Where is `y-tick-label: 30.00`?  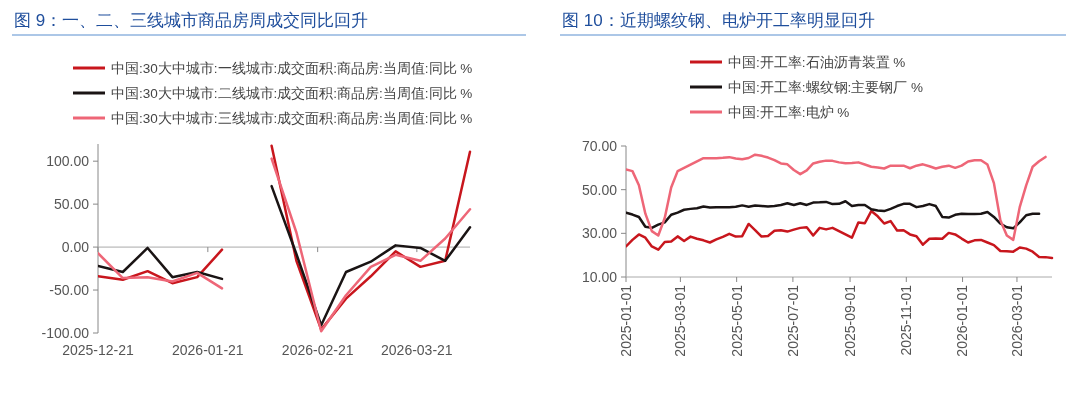 y-tick-label: 30.00 is located at coordinates (599, 233).